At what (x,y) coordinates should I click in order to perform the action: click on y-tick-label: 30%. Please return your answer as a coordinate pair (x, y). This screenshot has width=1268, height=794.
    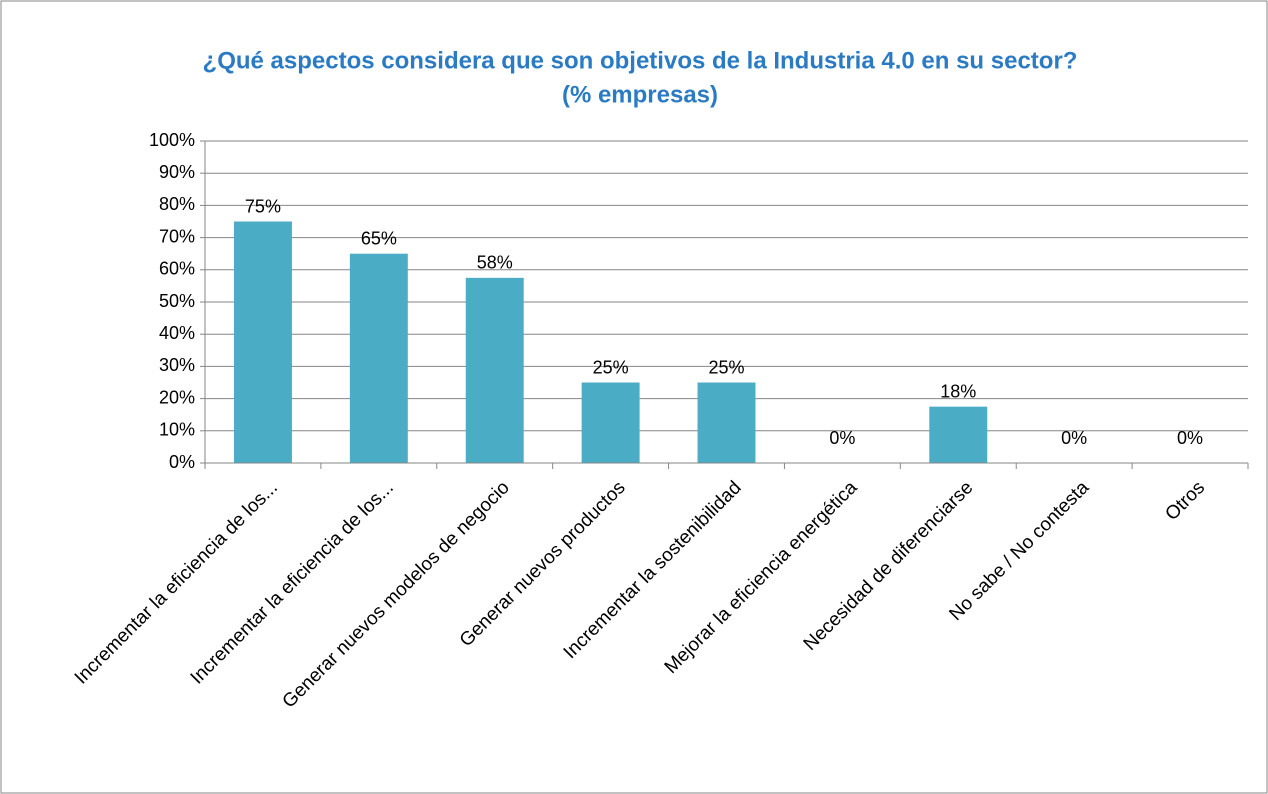
    Looking at the image, I should click on (177, 365).